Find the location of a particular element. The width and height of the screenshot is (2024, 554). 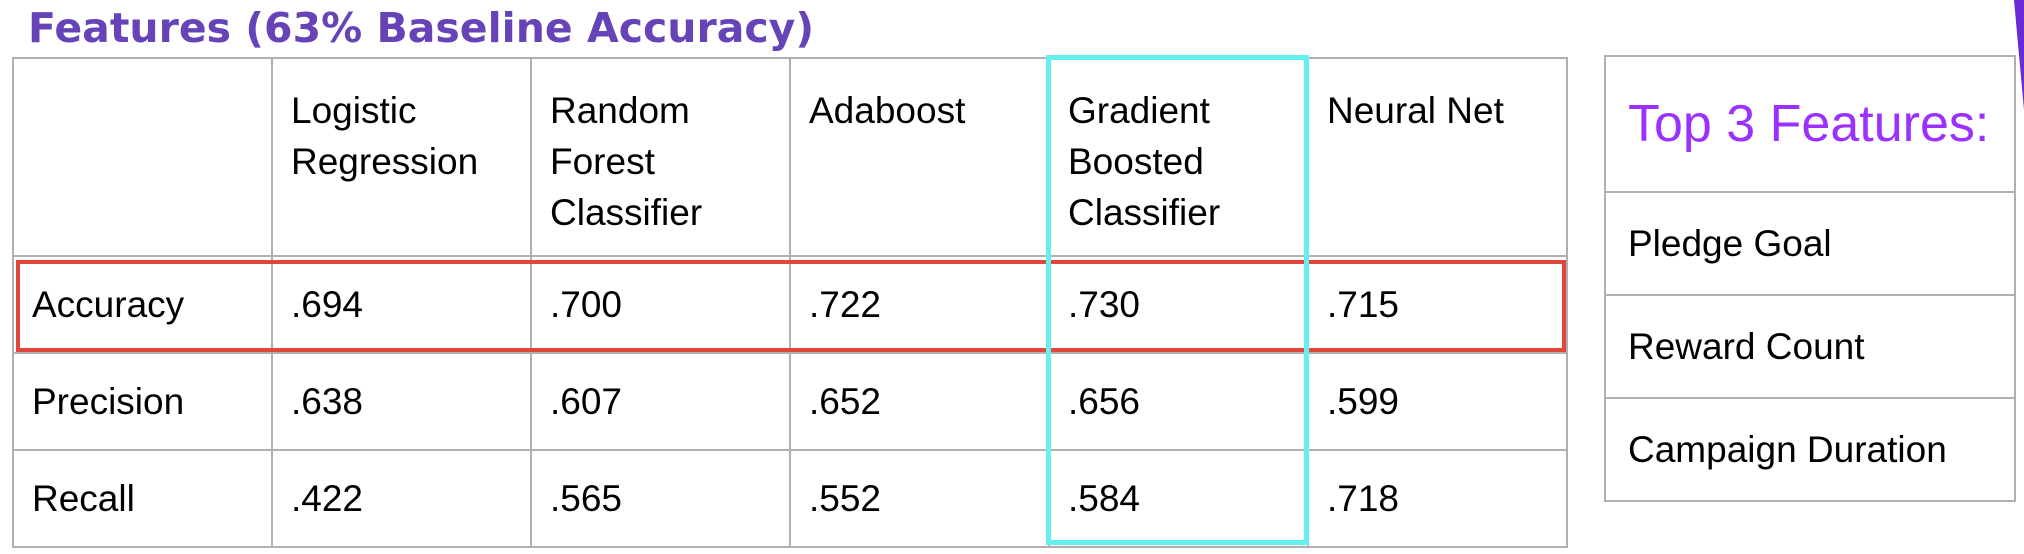

header-cell-adaboost: Adaboost is located at coordinates (919, 157).